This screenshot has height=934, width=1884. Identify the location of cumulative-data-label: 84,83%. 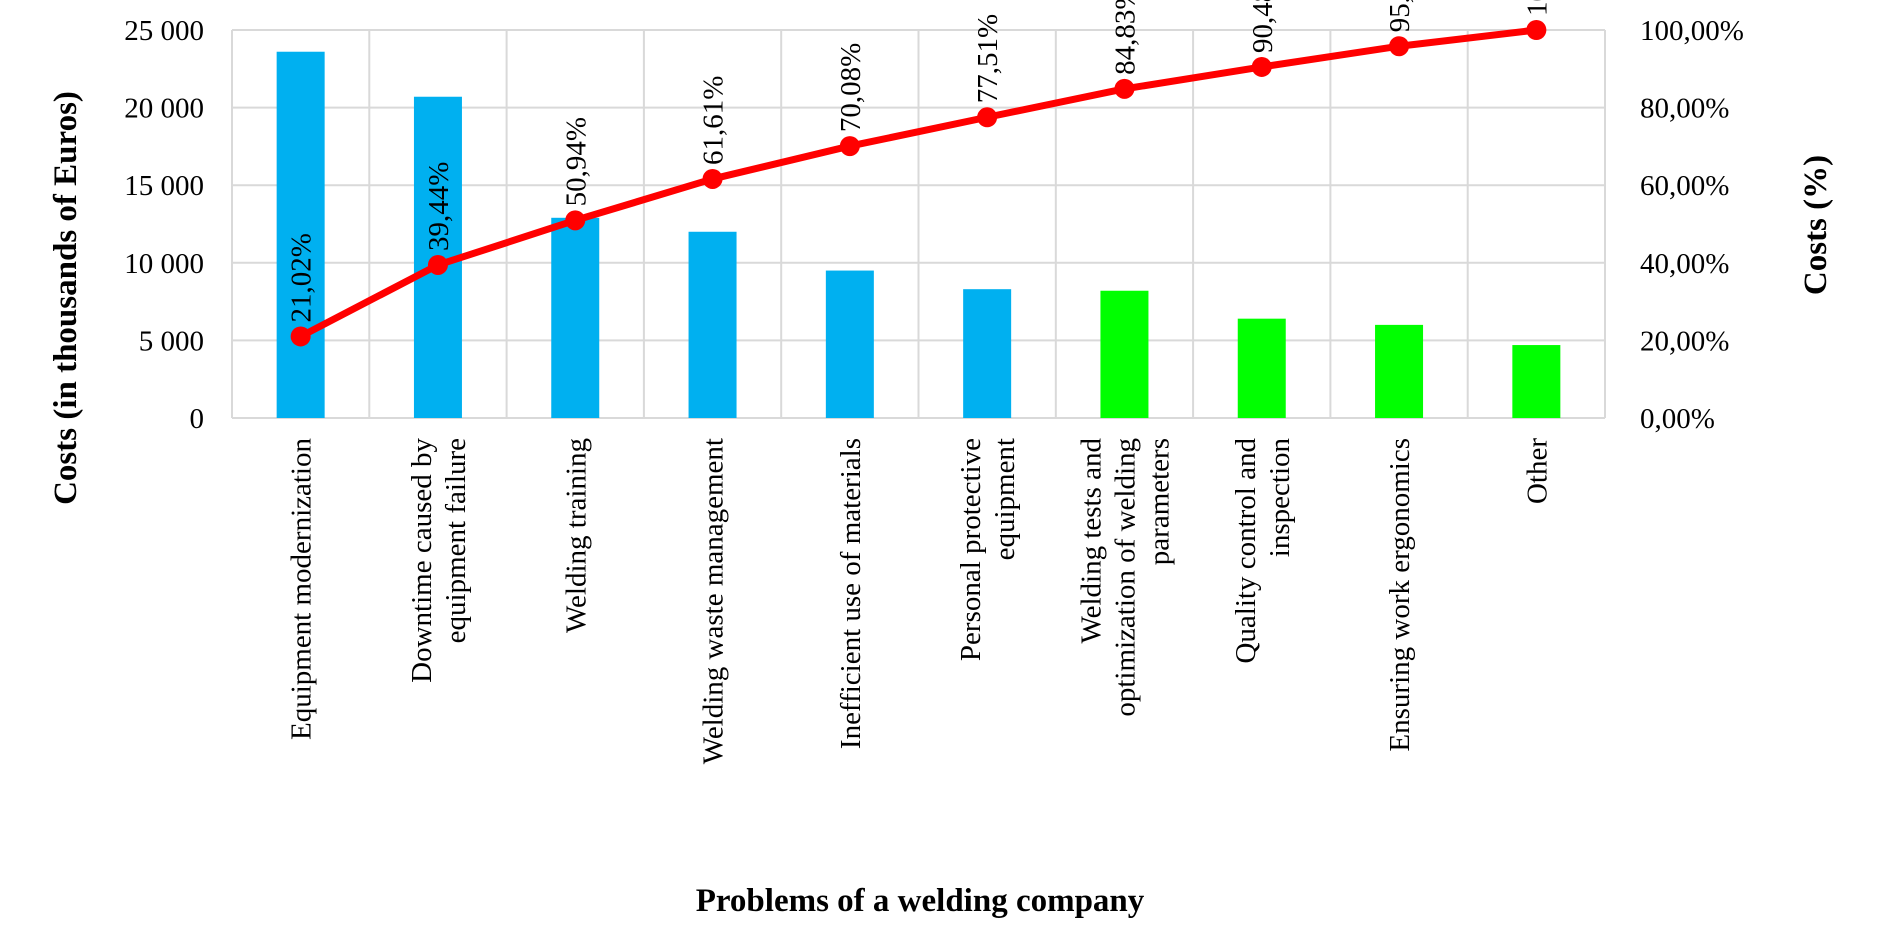
(1125, 37).